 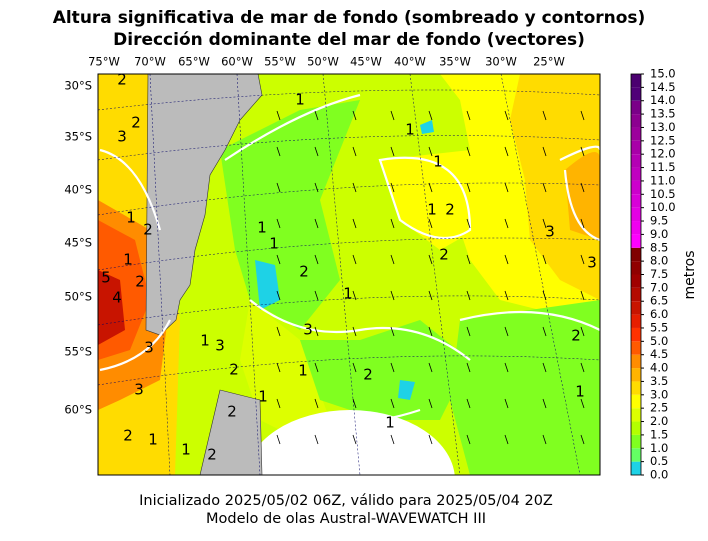 What do you see at coordinates (501, 62) in the screenshot?
I see `lon-label: 30°W` at bounding box center [501, 62].